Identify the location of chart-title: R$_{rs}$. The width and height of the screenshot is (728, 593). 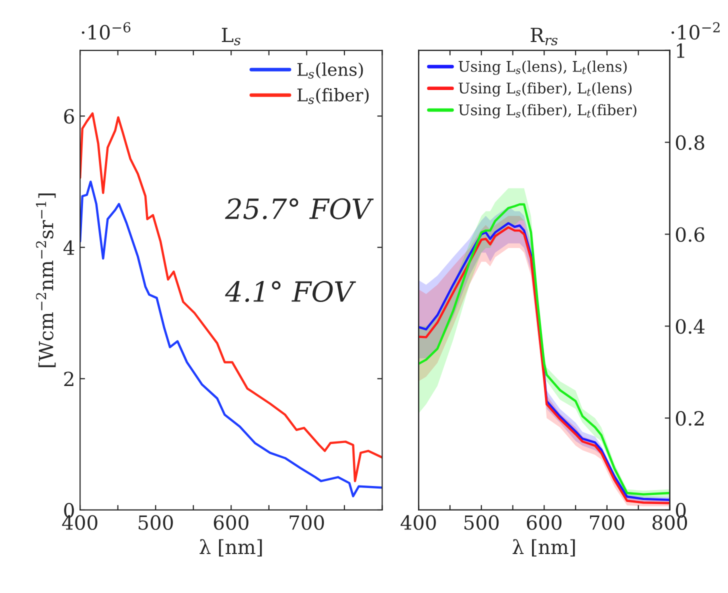
(544, 37).